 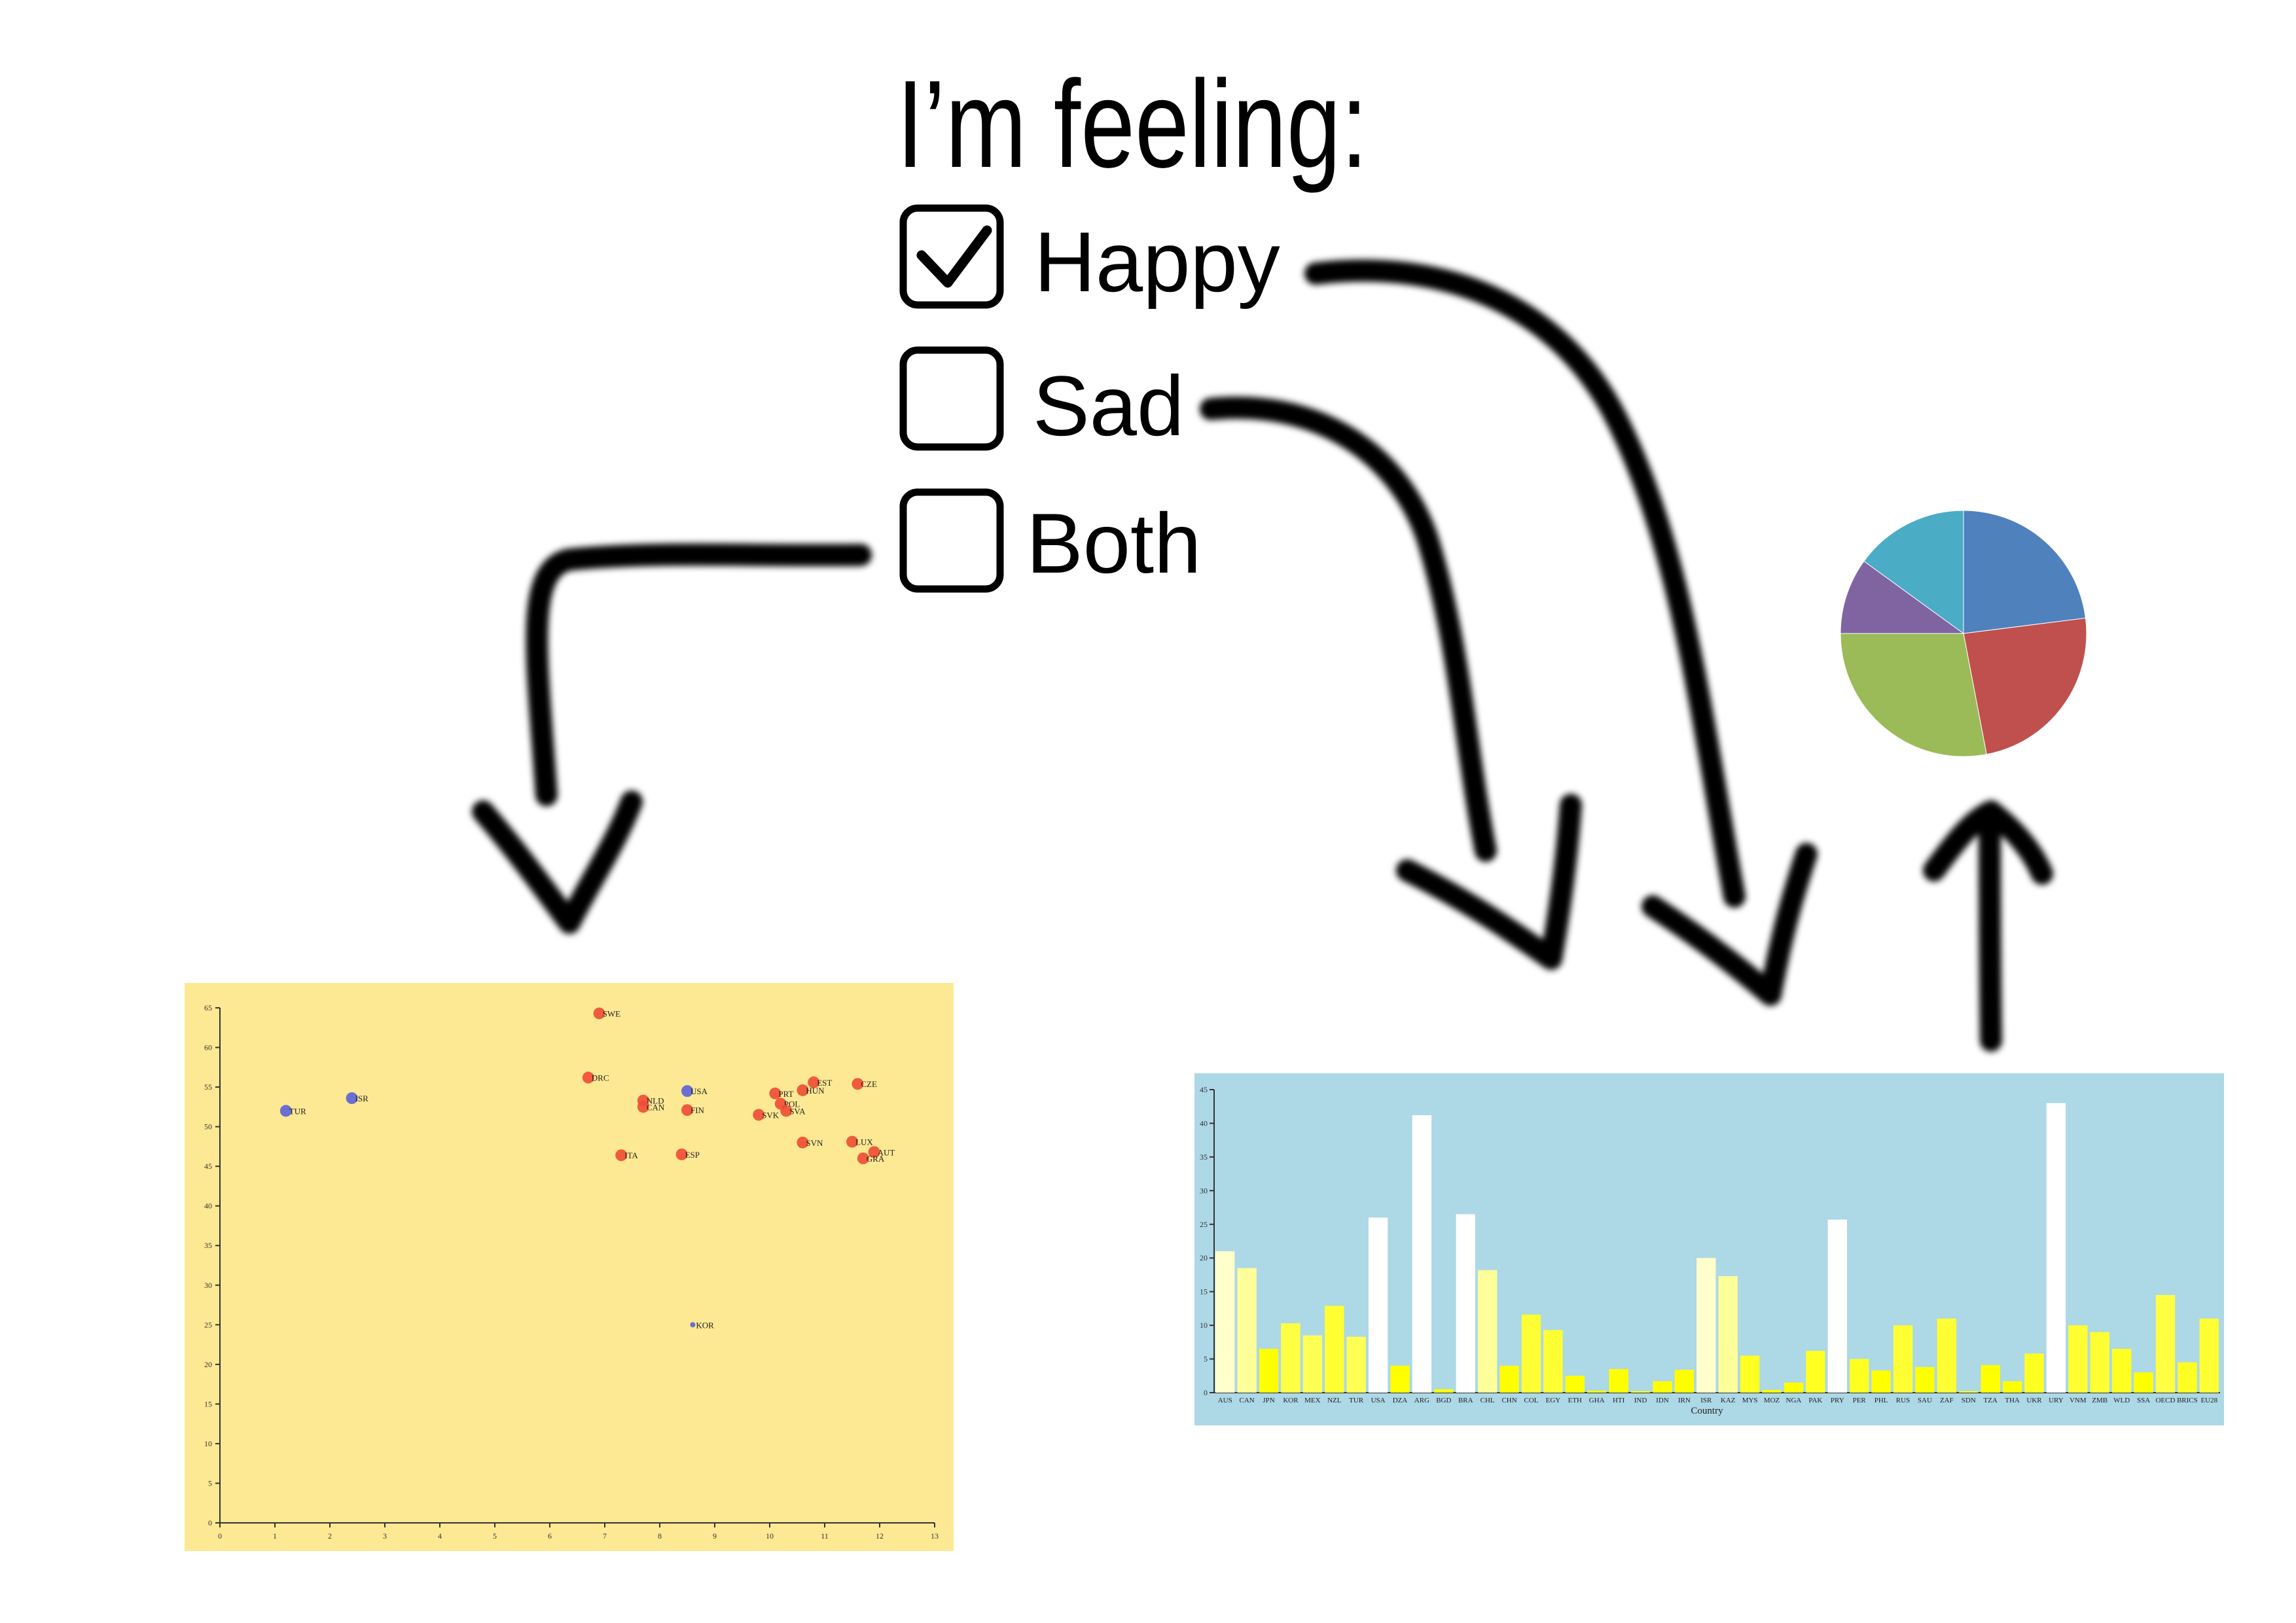 What do you see at coordinates (699, 674) in the screenshot?
I see `arrow-both-to-scatter` at bounding box center [699, 674].